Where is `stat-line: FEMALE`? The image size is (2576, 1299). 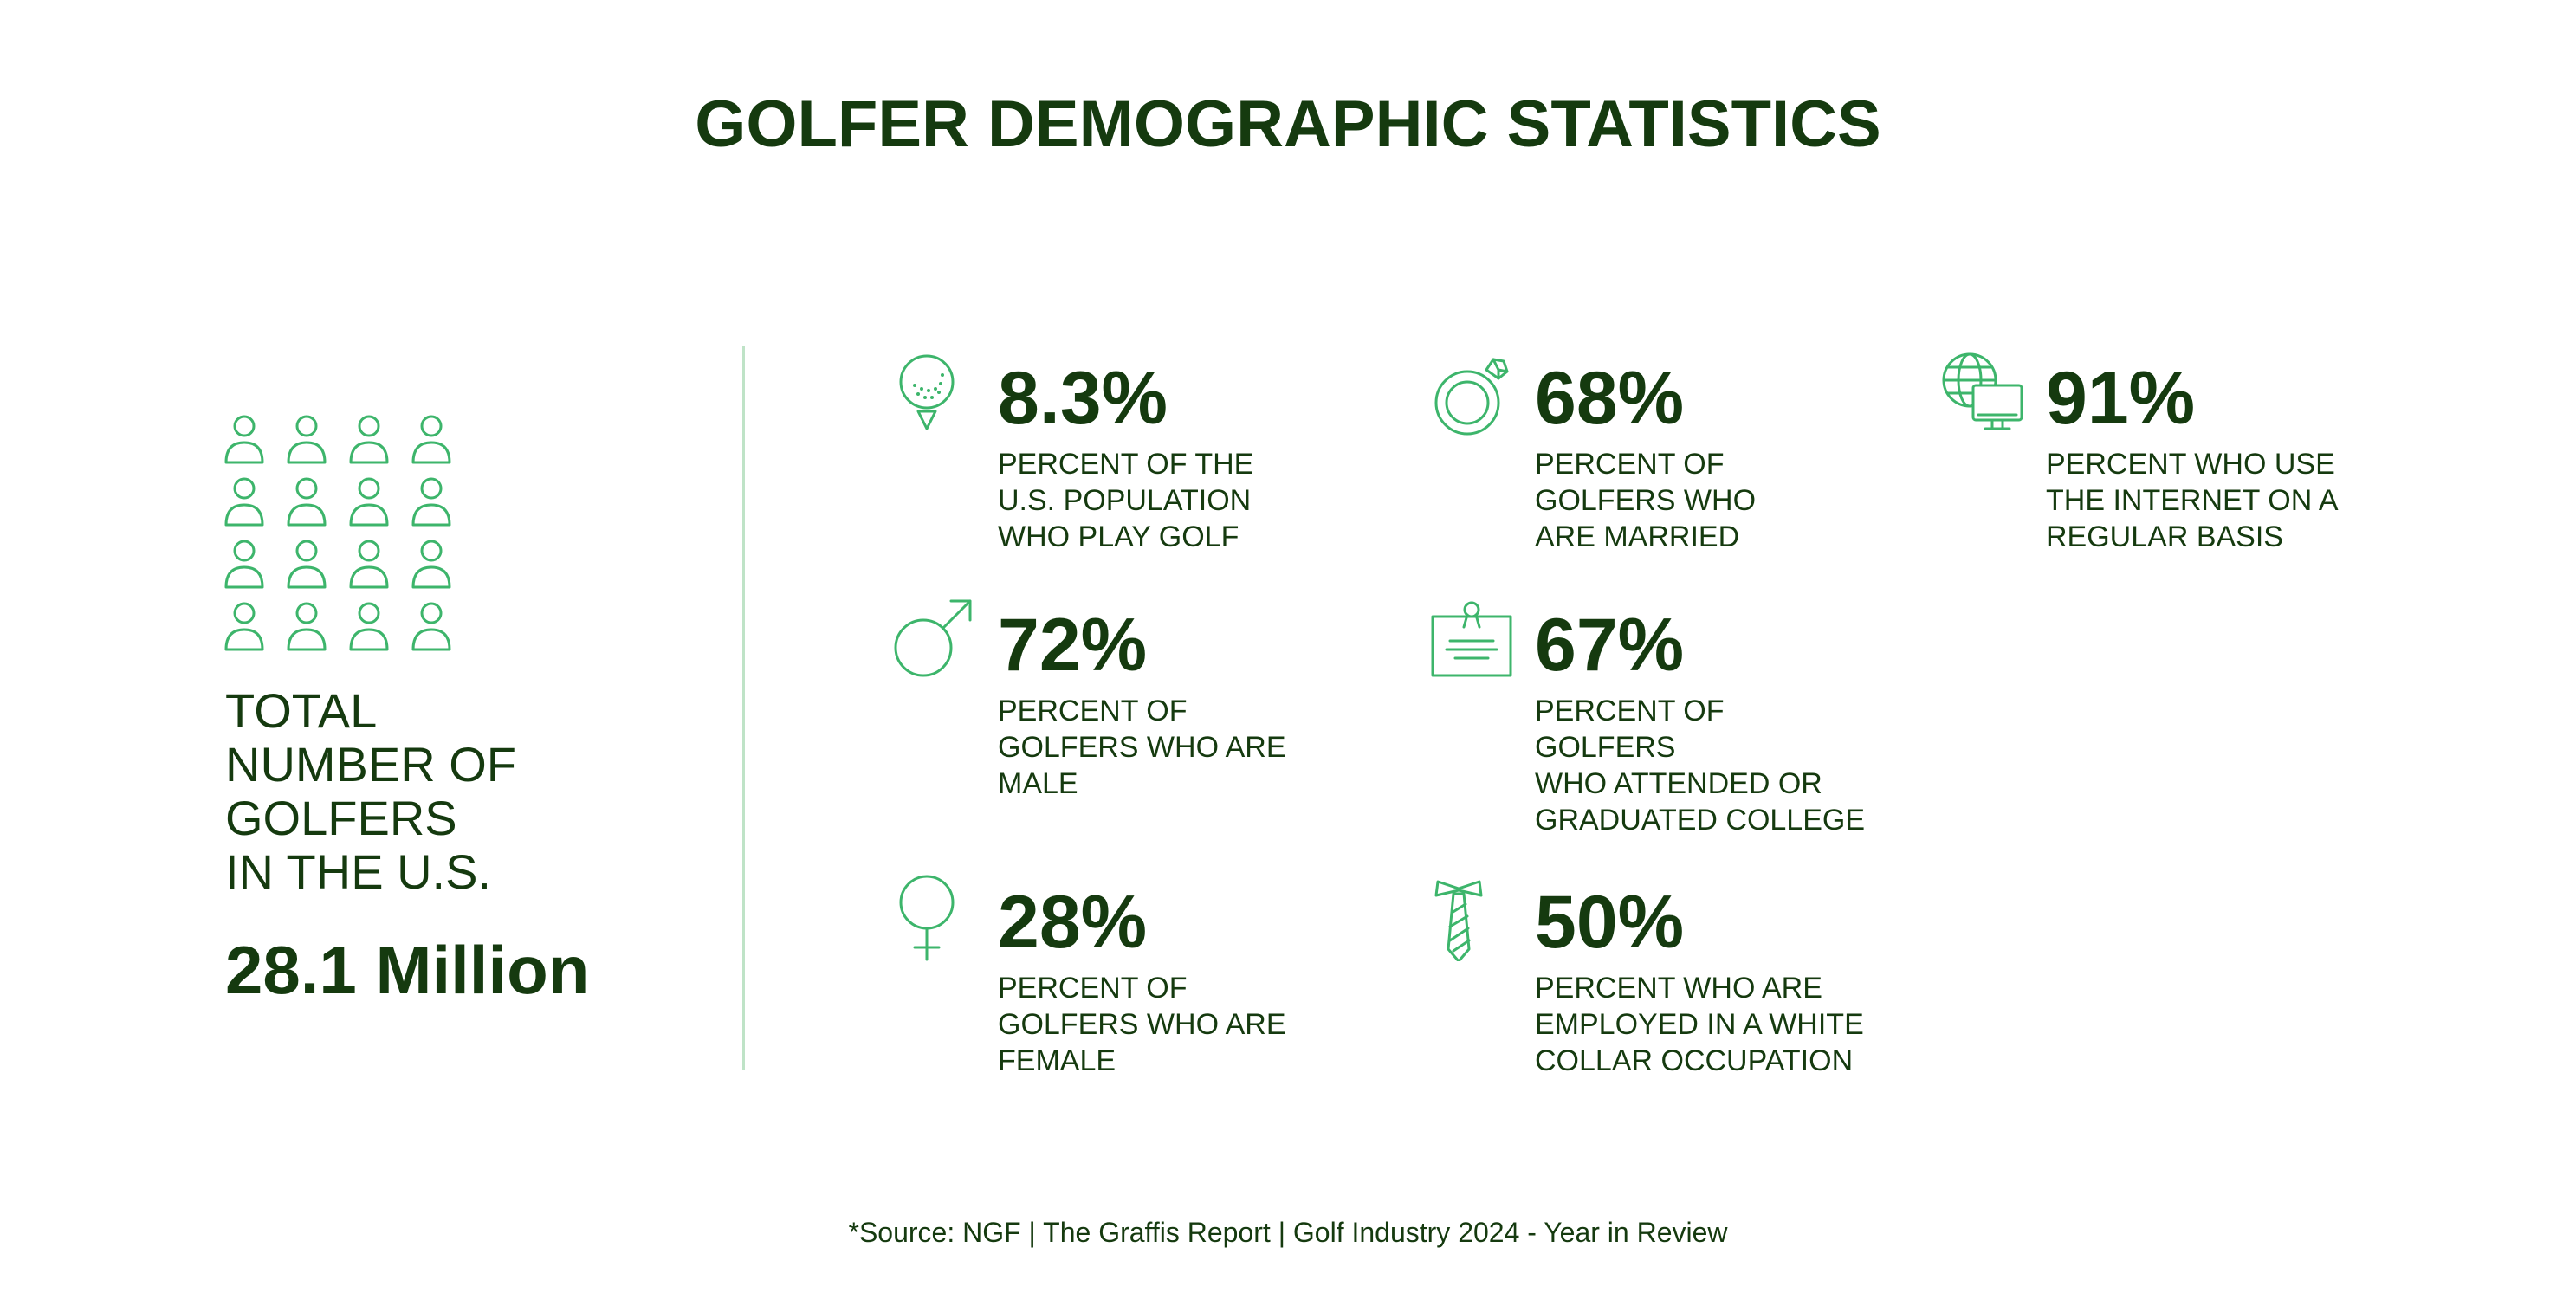 stat-line: FEMALE is located at coordinates (1057, 1060).